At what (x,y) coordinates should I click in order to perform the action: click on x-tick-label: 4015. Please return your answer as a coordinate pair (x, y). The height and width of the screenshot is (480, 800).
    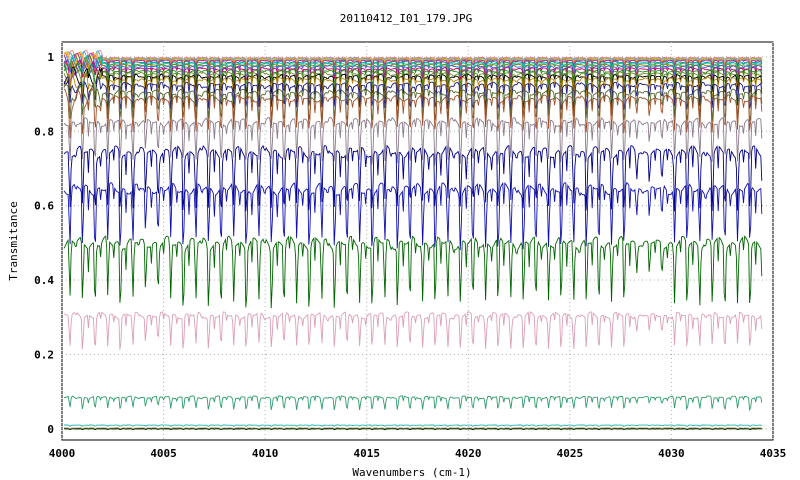
    Looking at the image, I should click on (366, 453).